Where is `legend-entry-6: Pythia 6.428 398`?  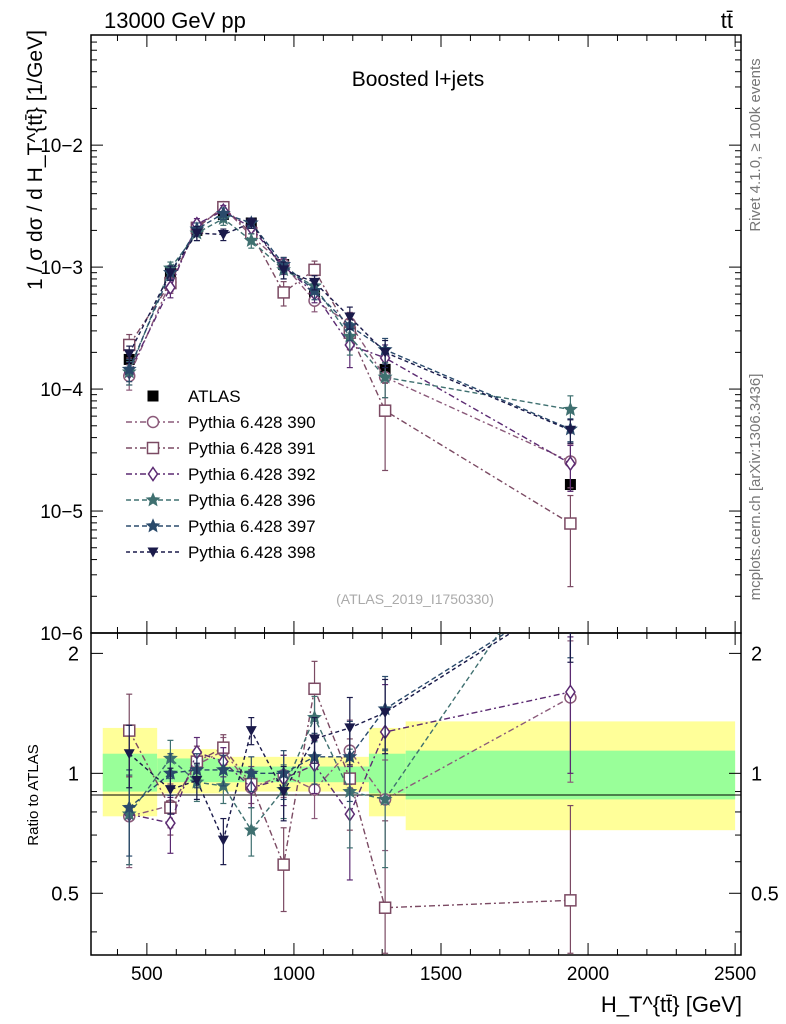 legend-entry-6: Pythia 6.428 398 is located at coordinates (221, 552).